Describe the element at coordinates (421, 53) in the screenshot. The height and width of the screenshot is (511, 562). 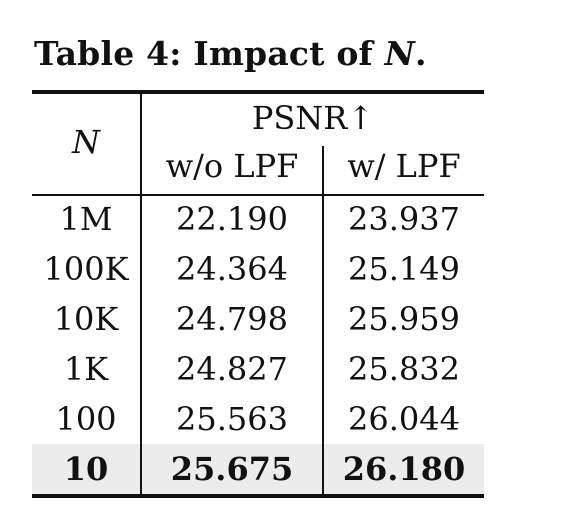
I see `caption-suffix: .` at that location.